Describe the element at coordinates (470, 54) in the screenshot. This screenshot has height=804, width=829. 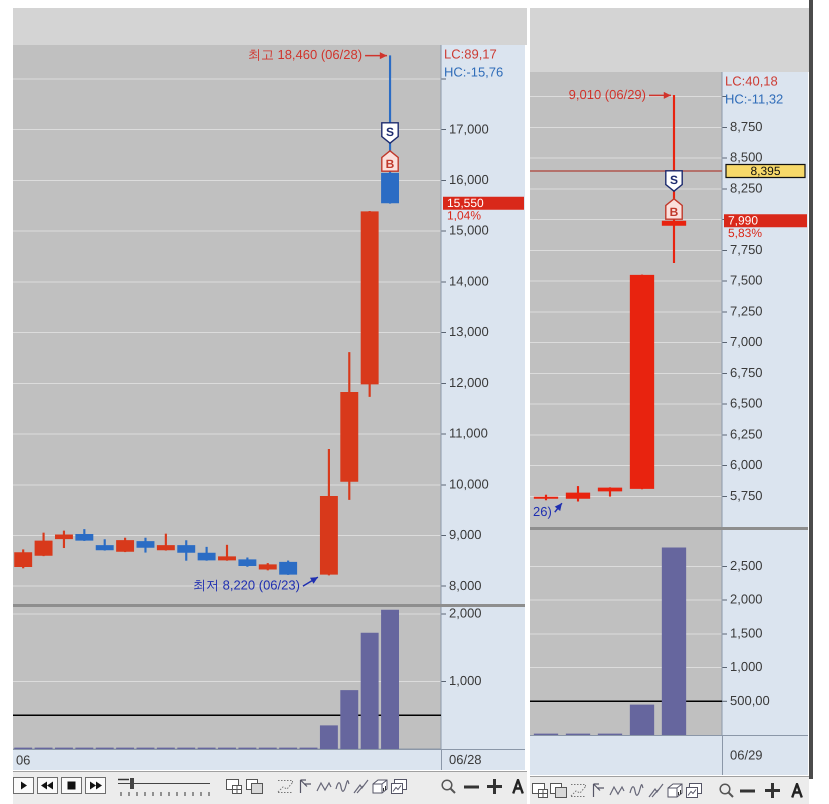
I see `text: LC:89,17` at that location.